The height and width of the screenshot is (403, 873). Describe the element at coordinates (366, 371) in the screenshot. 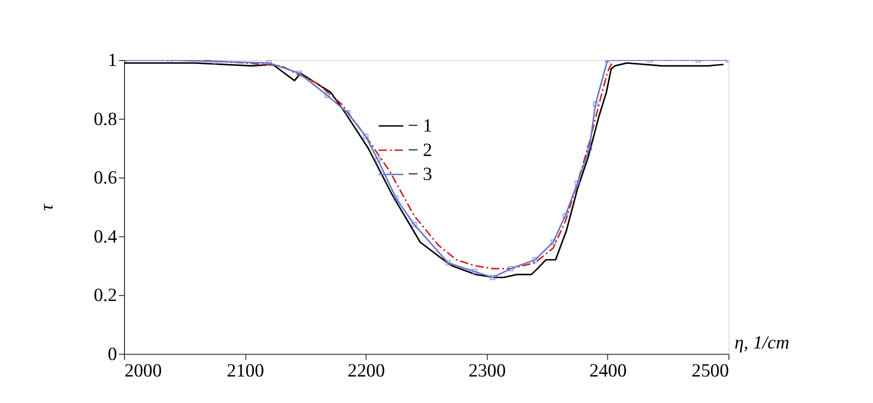

I see `x-tick-label: 2200` at that location.